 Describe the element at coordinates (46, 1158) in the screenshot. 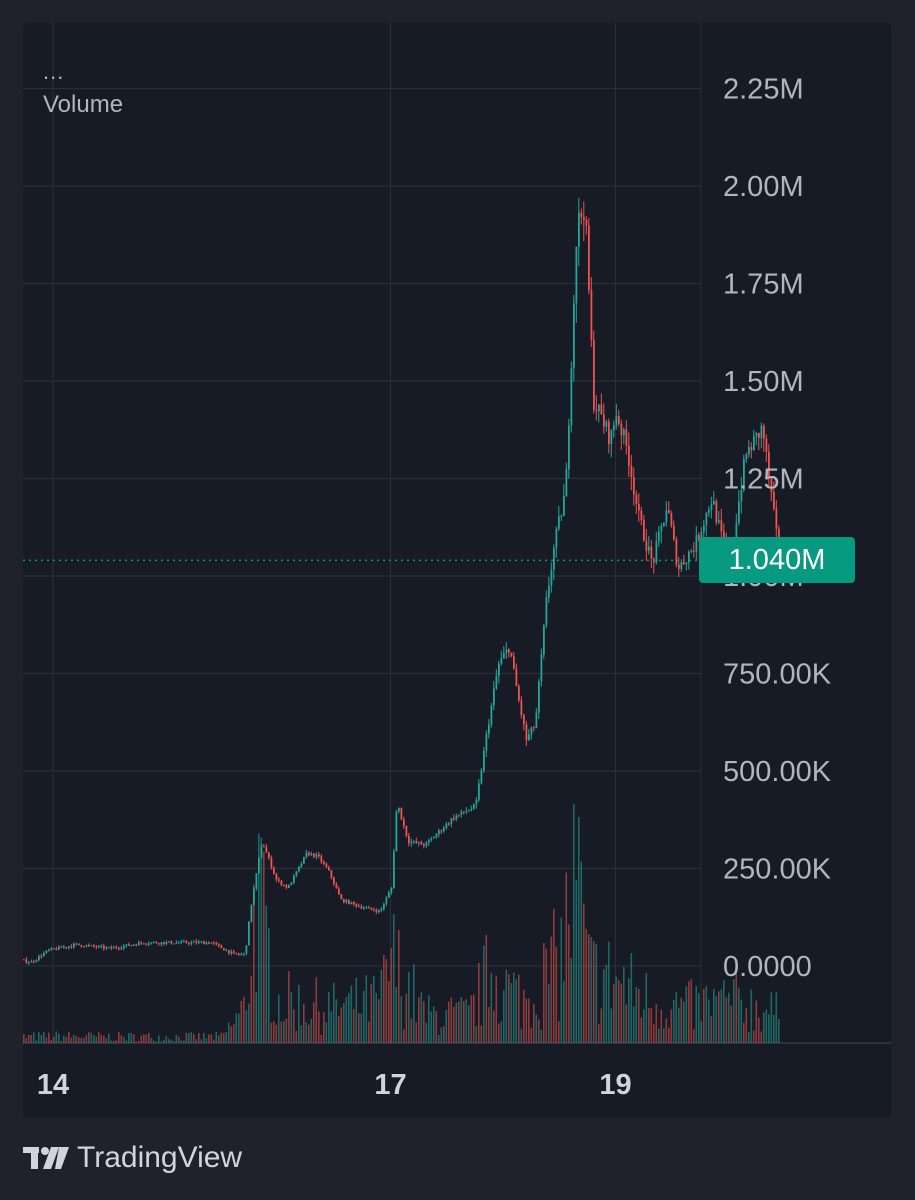

I see `tradingview-logo-icon` at that location.